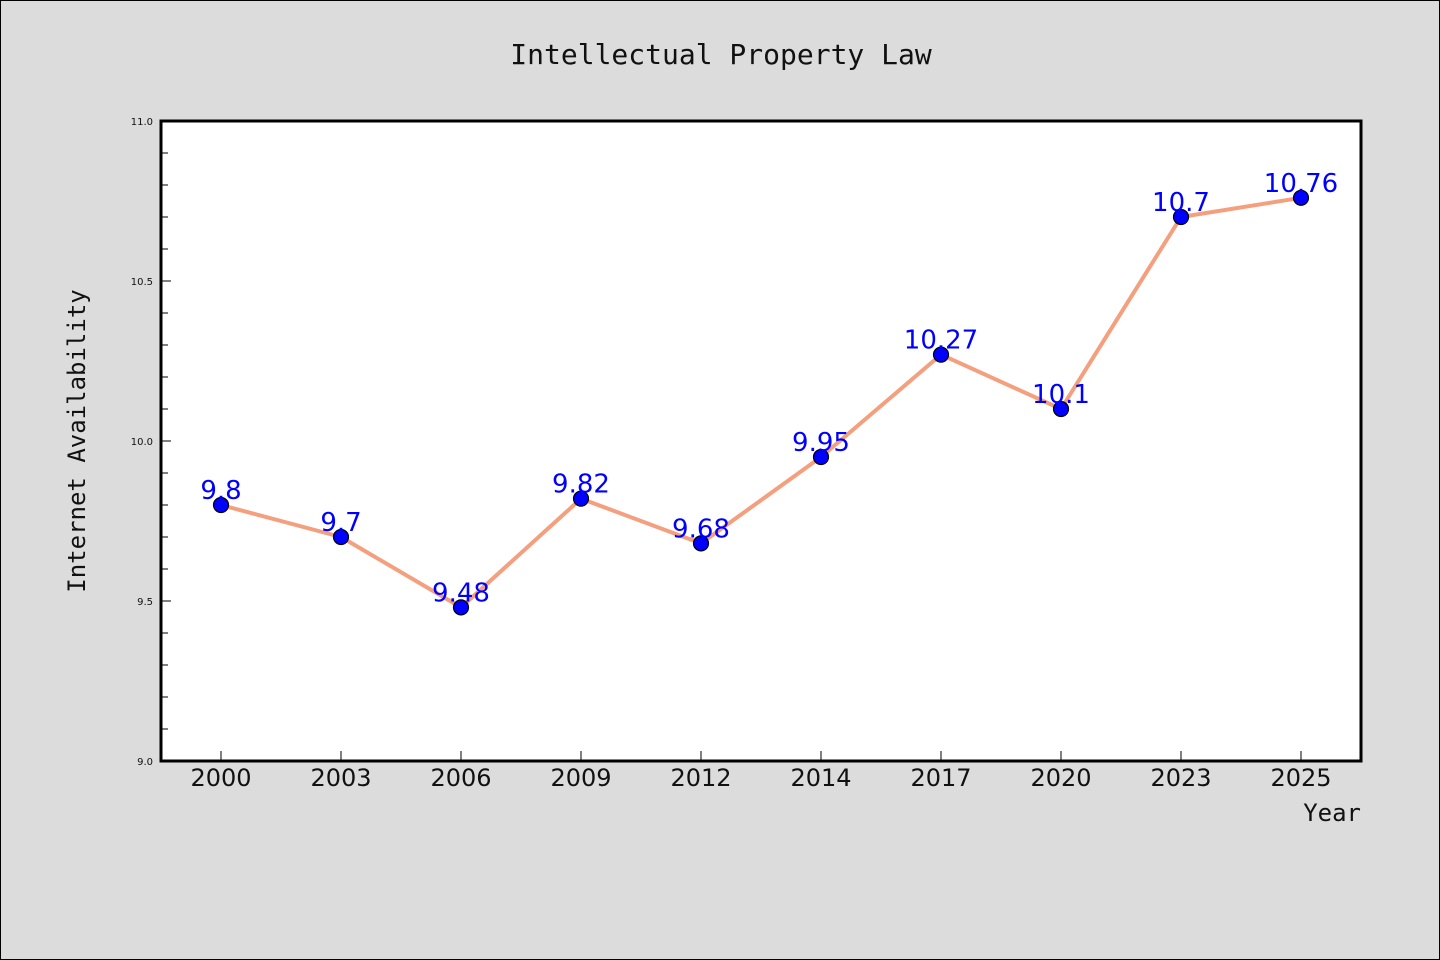 This screenshot has width=1440, height=960. What do you see at coordinates (220, 491) in the screenshot?
I see `data-value-label: 9.8` at bounding box center [220, 491].